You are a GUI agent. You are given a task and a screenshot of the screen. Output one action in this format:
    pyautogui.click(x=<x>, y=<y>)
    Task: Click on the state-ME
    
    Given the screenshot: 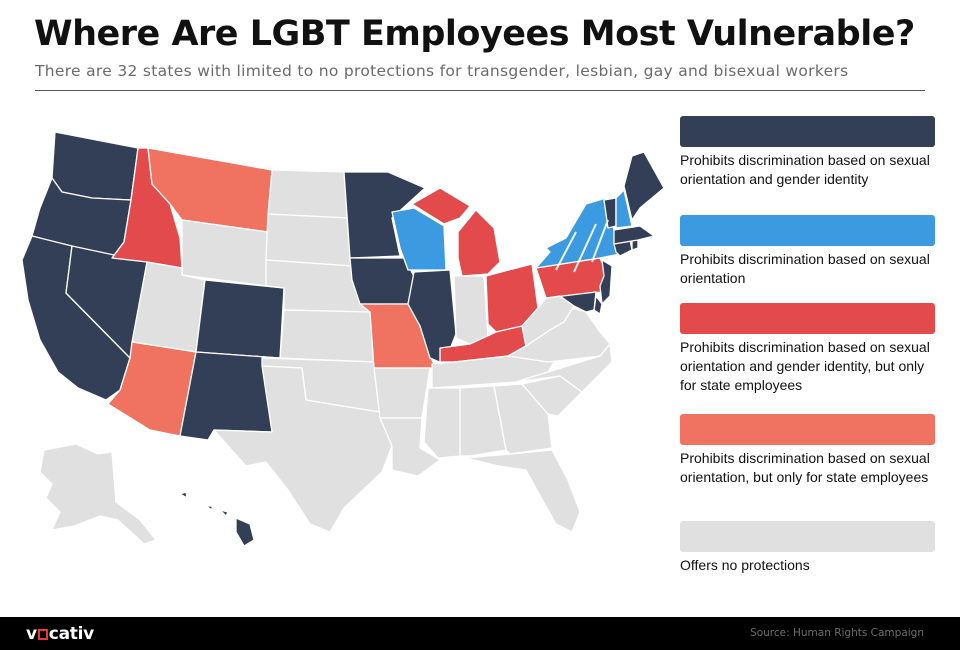 What is the action you would take?
    pyautogui.click(x=644, y=186)
    